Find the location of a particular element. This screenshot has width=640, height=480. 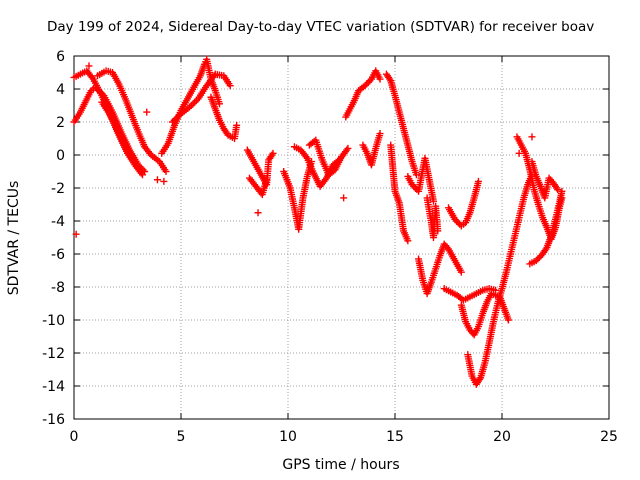

y-tick-label: -2 is located at coordinates (58, 189).